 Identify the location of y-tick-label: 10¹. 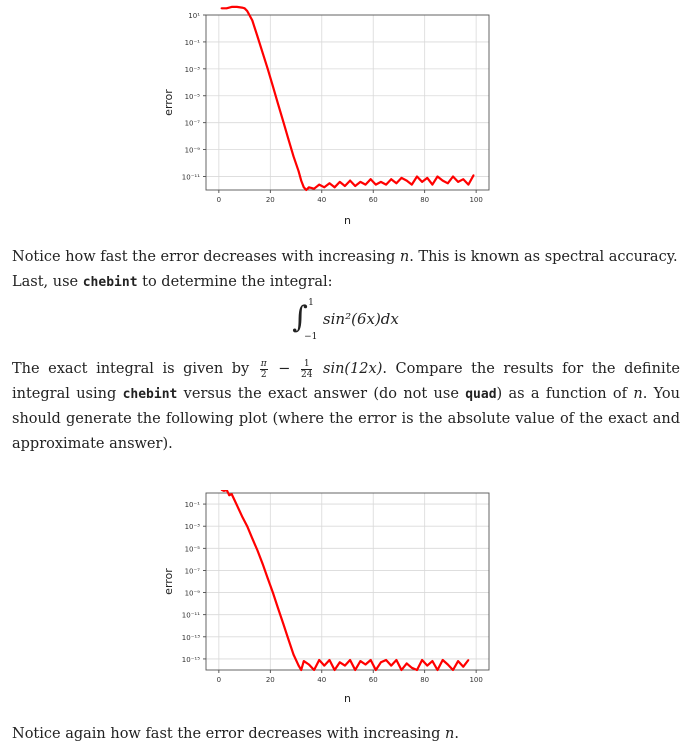
(194, 16).